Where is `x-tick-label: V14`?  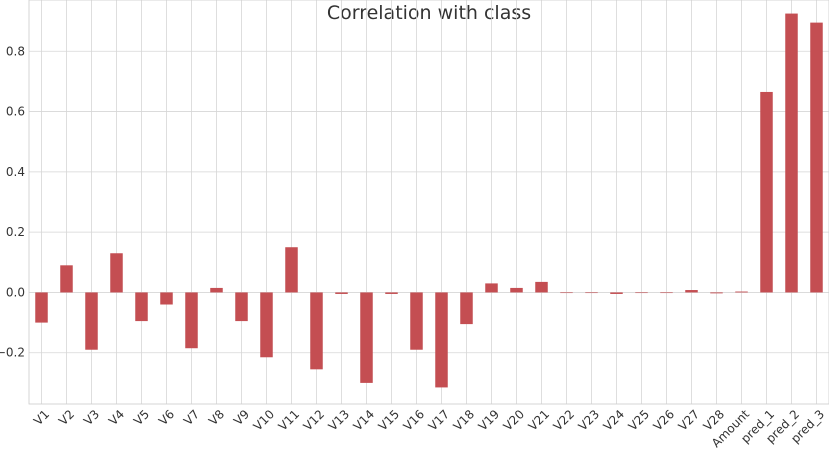
x-tick-label: V14 is located at coordinates (364, 420).